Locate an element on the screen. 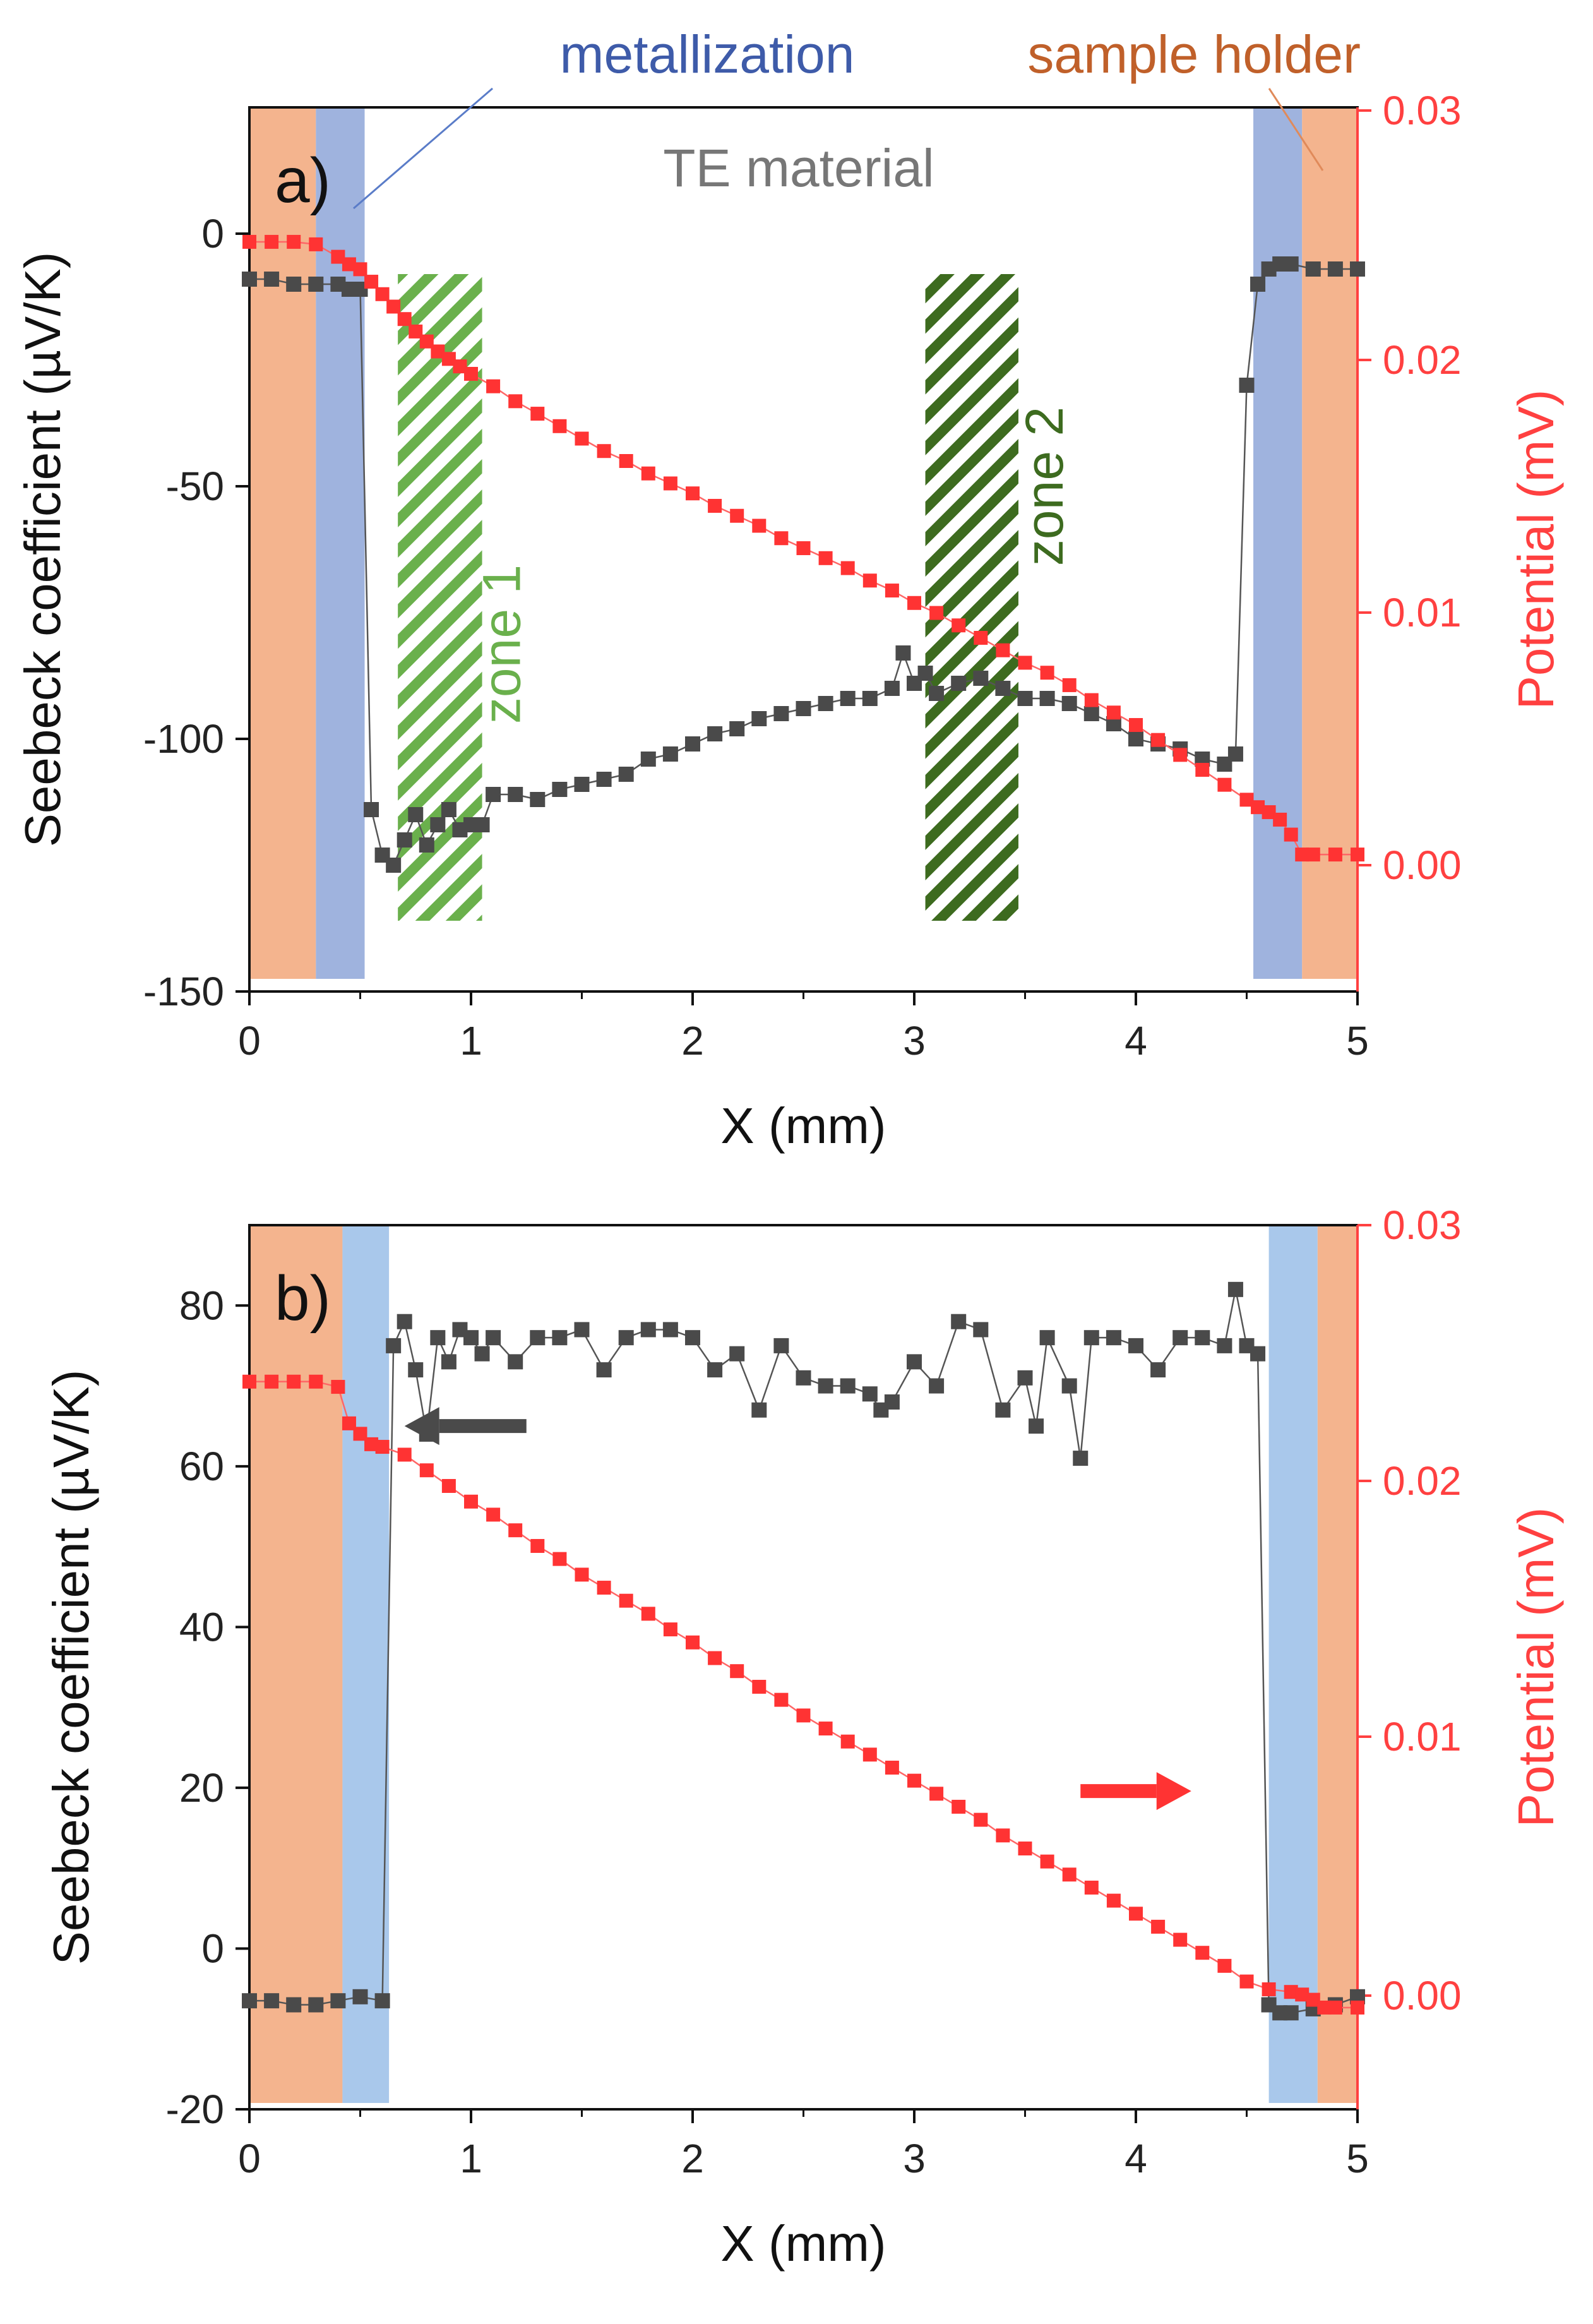 The height and width of the screenshot is (2324, 1593). x-tick-label: 4 is located at coordinates (1136, 2158).